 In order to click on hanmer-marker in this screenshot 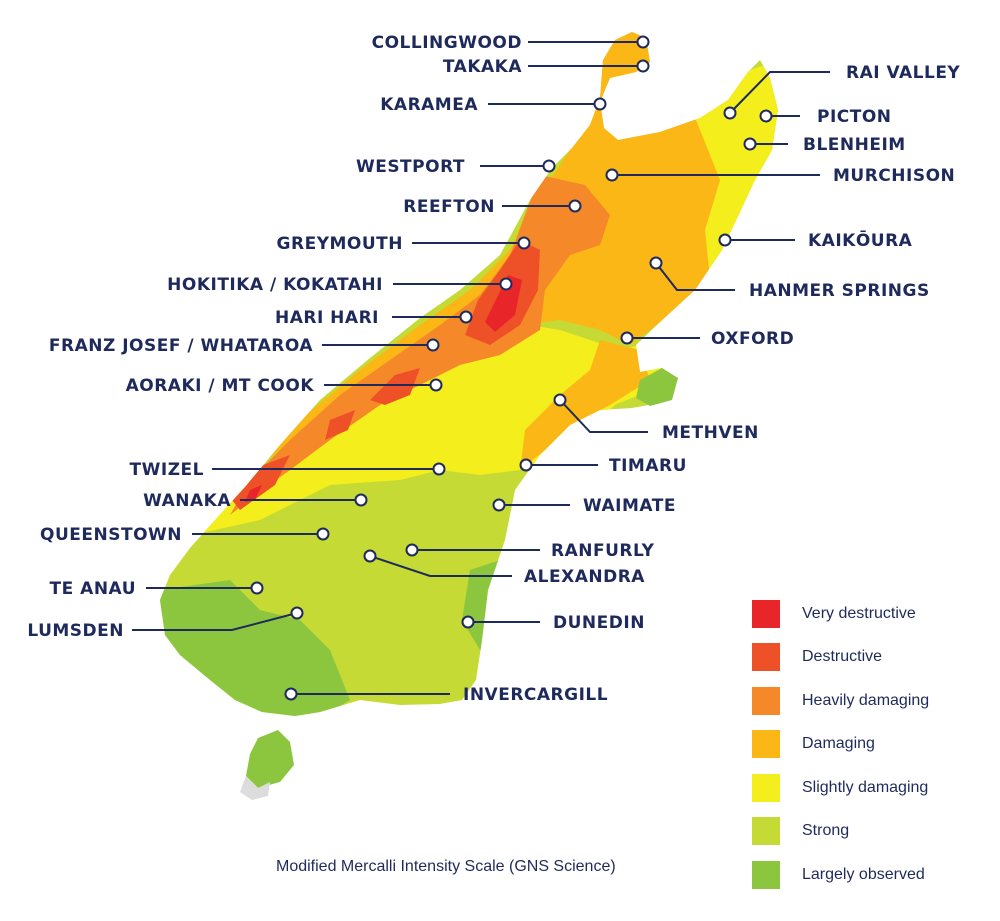, I will do `click(656, 263)`.